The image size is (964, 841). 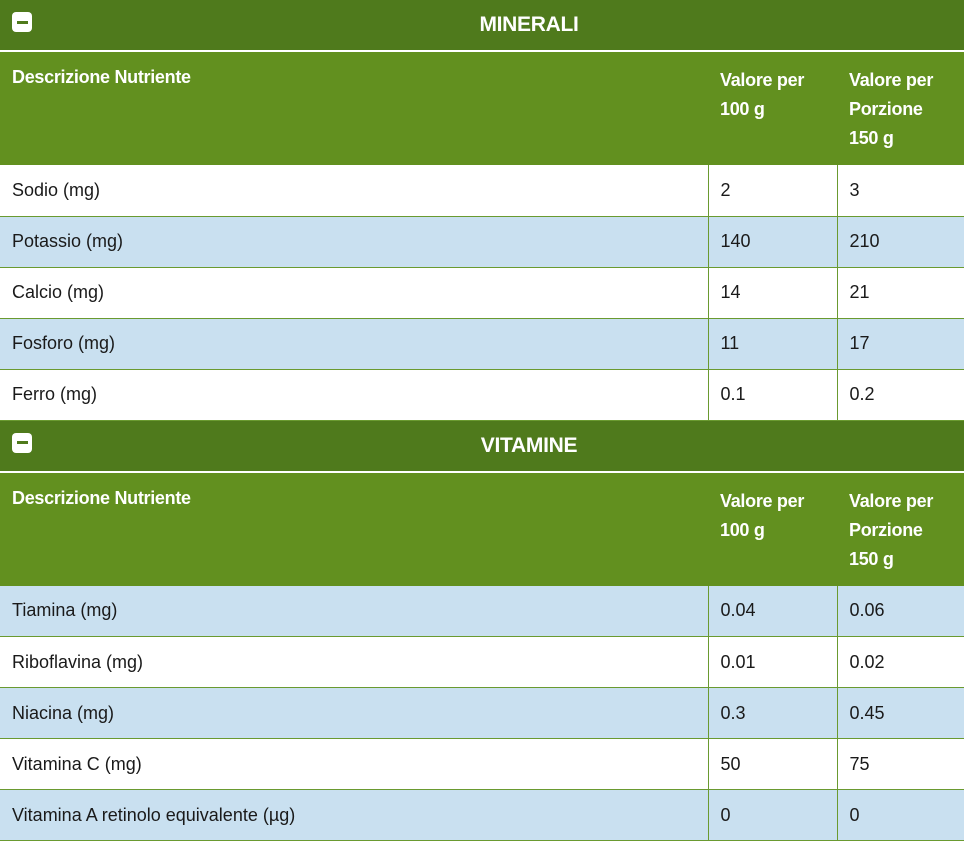 I want to click on value-per-100g: 140, so click(x=773, y=242).